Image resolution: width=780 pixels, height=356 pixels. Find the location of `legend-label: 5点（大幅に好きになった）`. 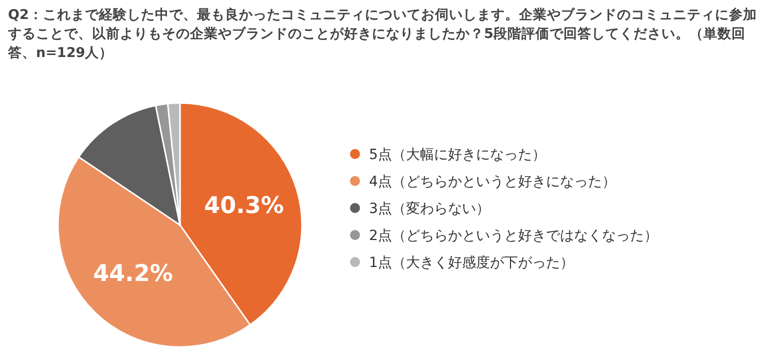

legend-label: 5点（大幅に好きになった） is located at coordinates (457, 155).